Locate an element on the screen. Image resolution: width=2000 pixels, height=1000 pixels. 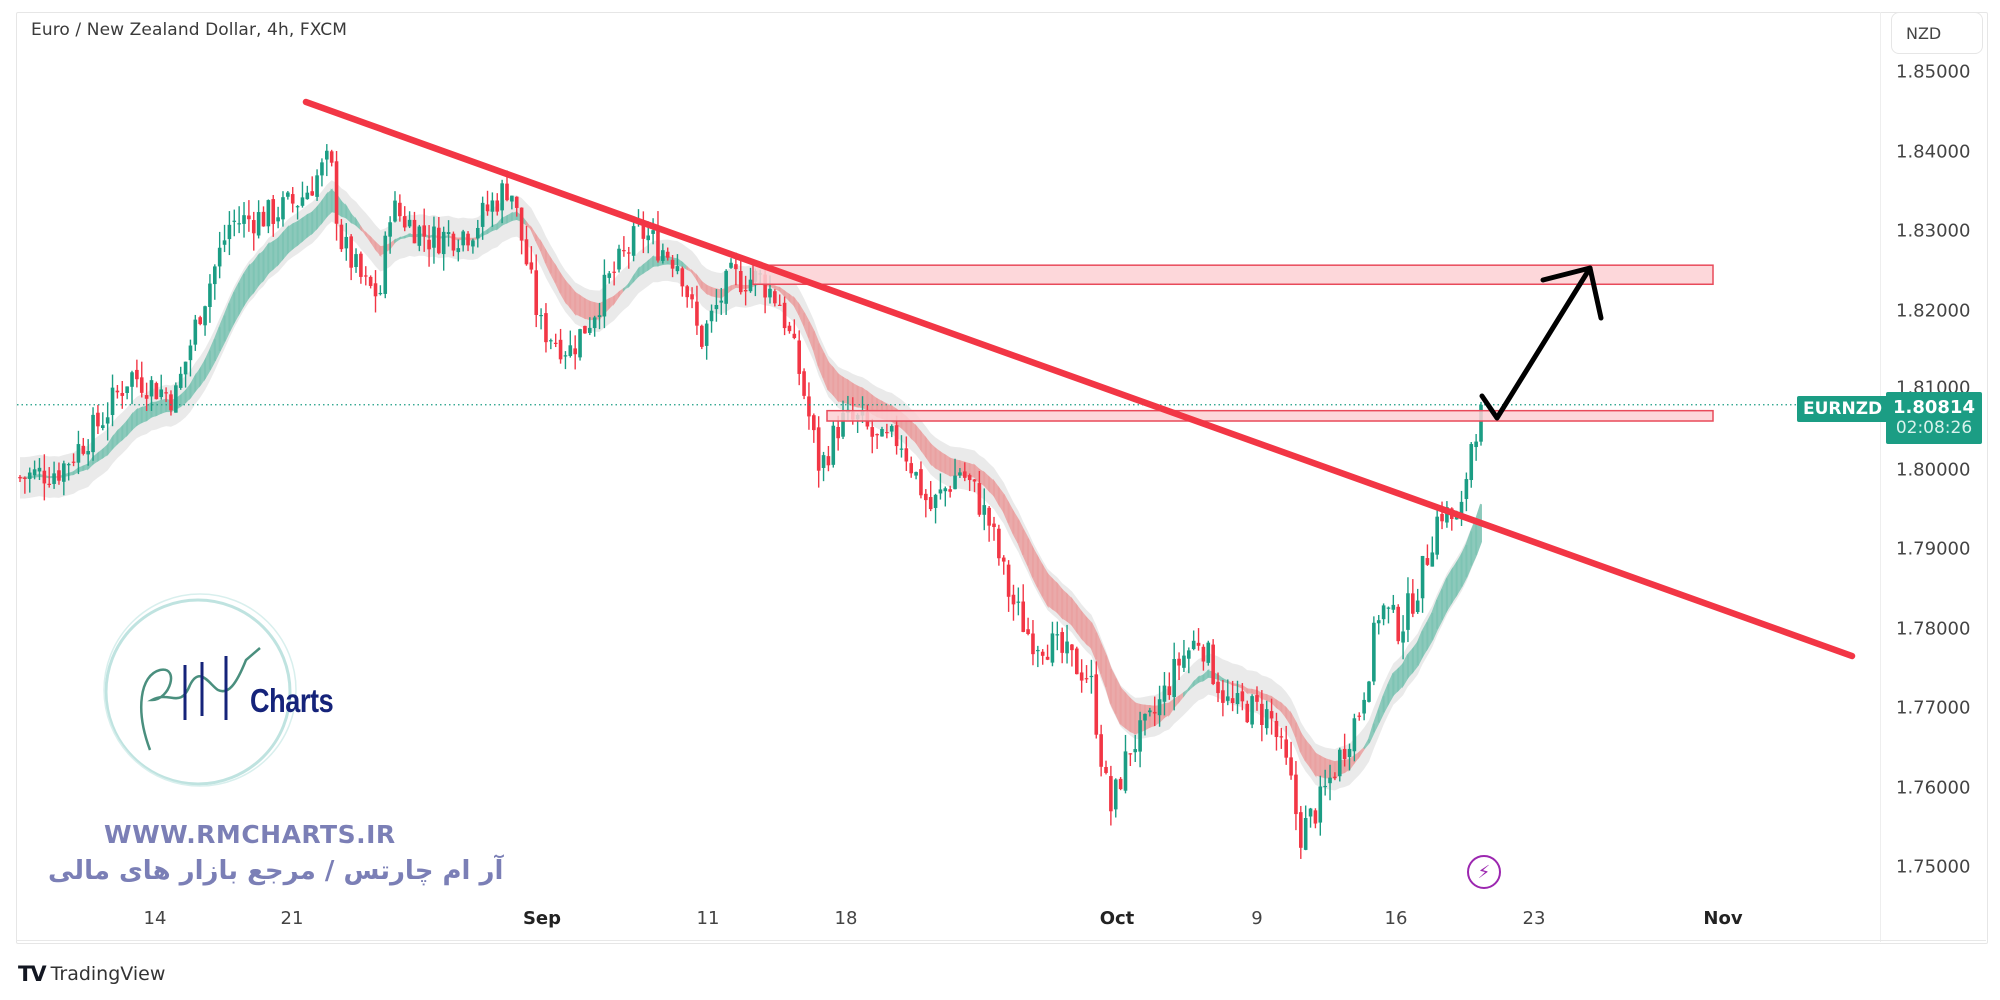
price-tick: 1.76000 is located at coordinates (1933, 787).